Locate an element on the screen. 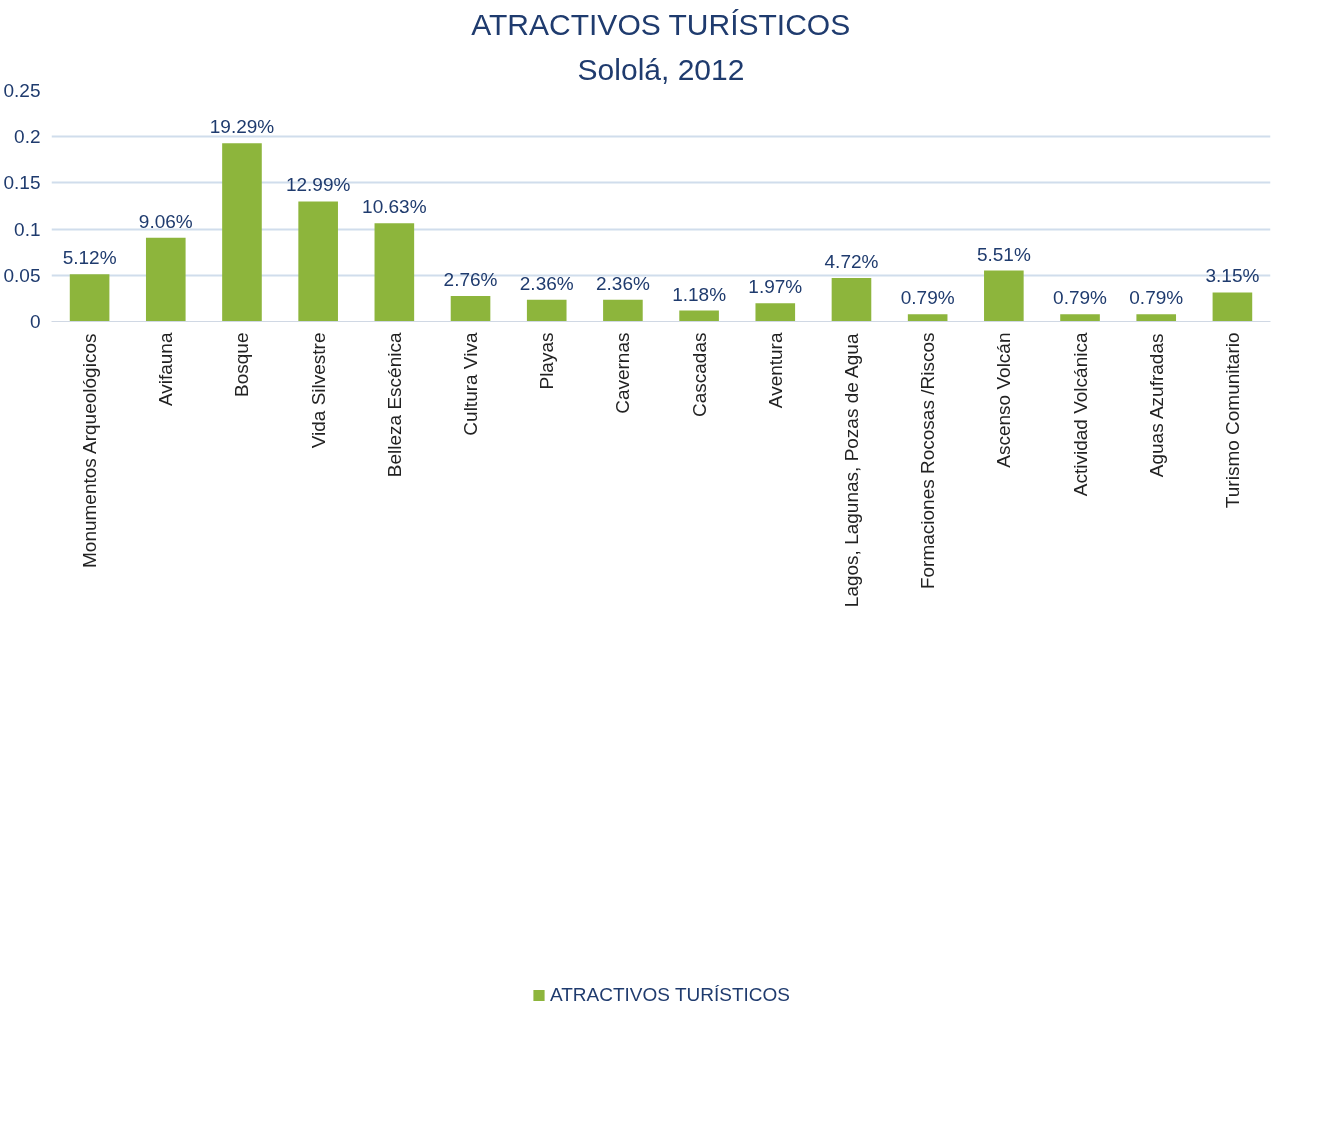 The height and width of the screenshot is (1145, 1317). x-tick-label: Monumentos Arqueológicos is located at coordinates (90, 451).